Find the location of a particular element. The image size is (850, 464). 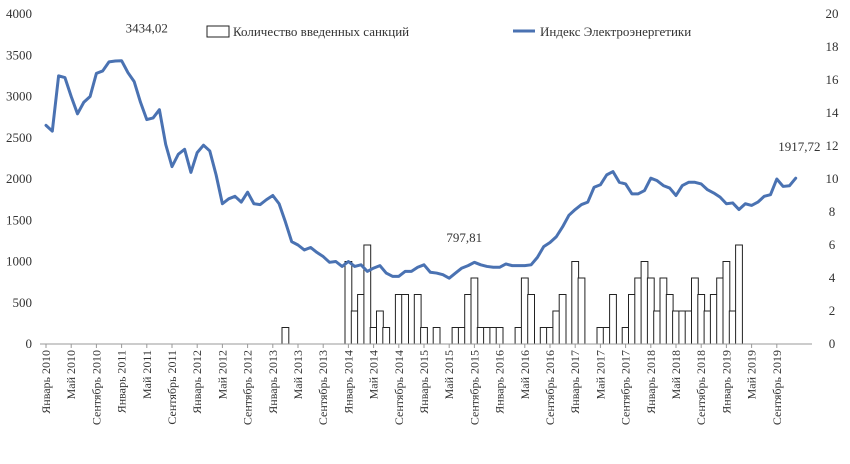

x-tick-label: Сентябрь 2010 is located at coordinates (96, 387).